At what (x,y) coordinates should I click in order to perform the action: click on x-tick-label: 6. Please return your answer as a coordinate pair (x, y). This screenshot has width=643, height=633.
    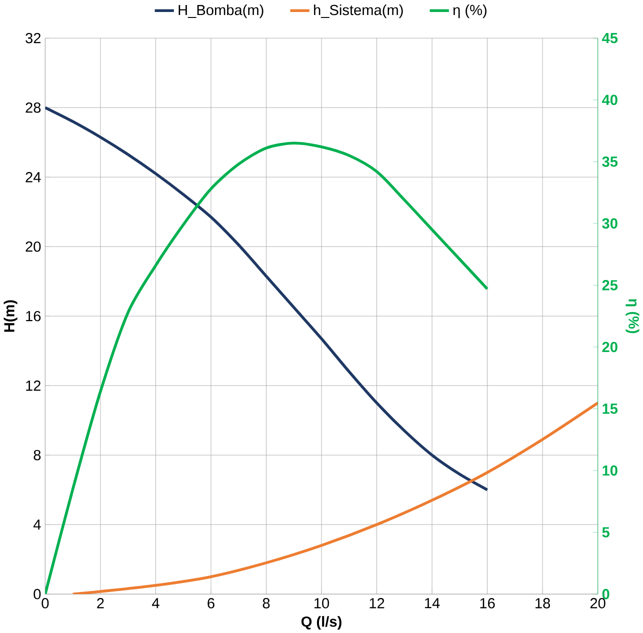
    Looking at the image, I should click on (211, 603).